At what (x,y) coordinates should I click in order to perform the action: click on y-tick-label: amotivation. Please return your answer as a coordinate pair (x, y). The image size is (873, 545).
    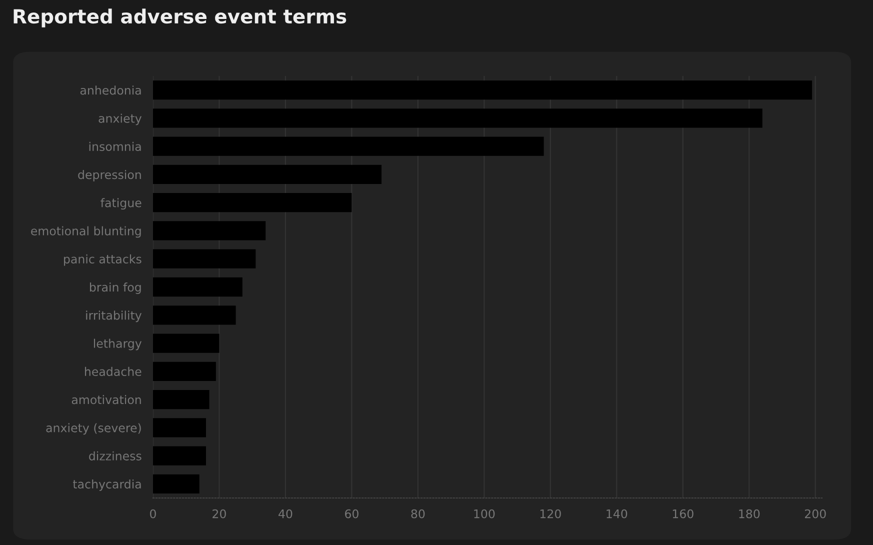
    Looking at the image, I should click on (106, 399).